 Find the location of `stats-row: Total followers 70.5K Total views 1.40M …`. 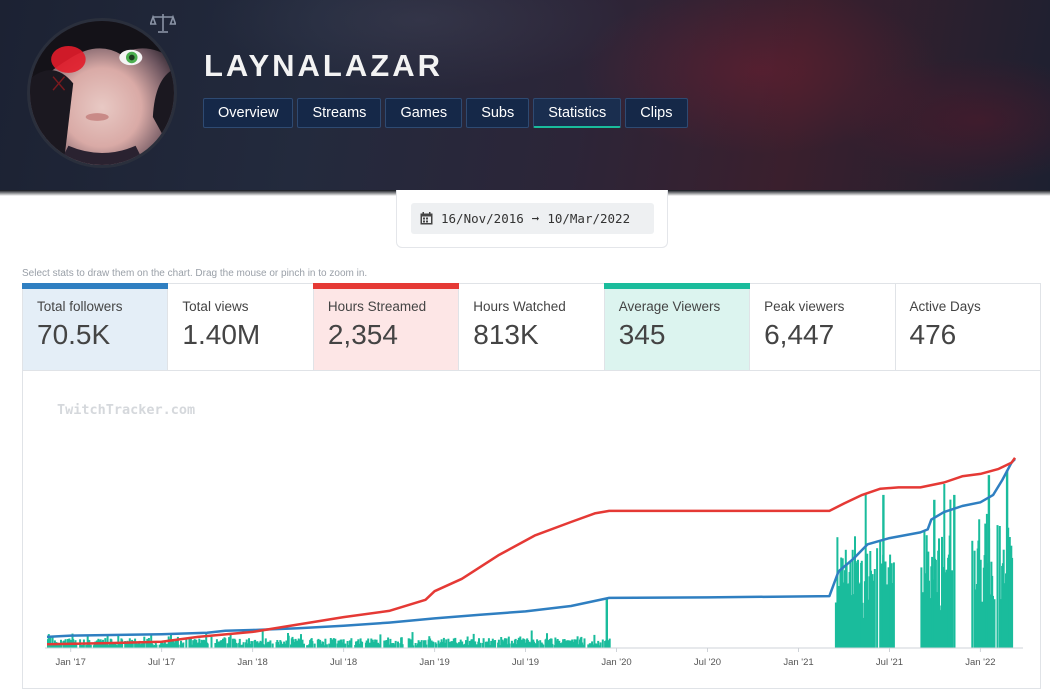

stats-row: Total followers 70.5K Total views 1.40M … is located at coordinates (531, 327).